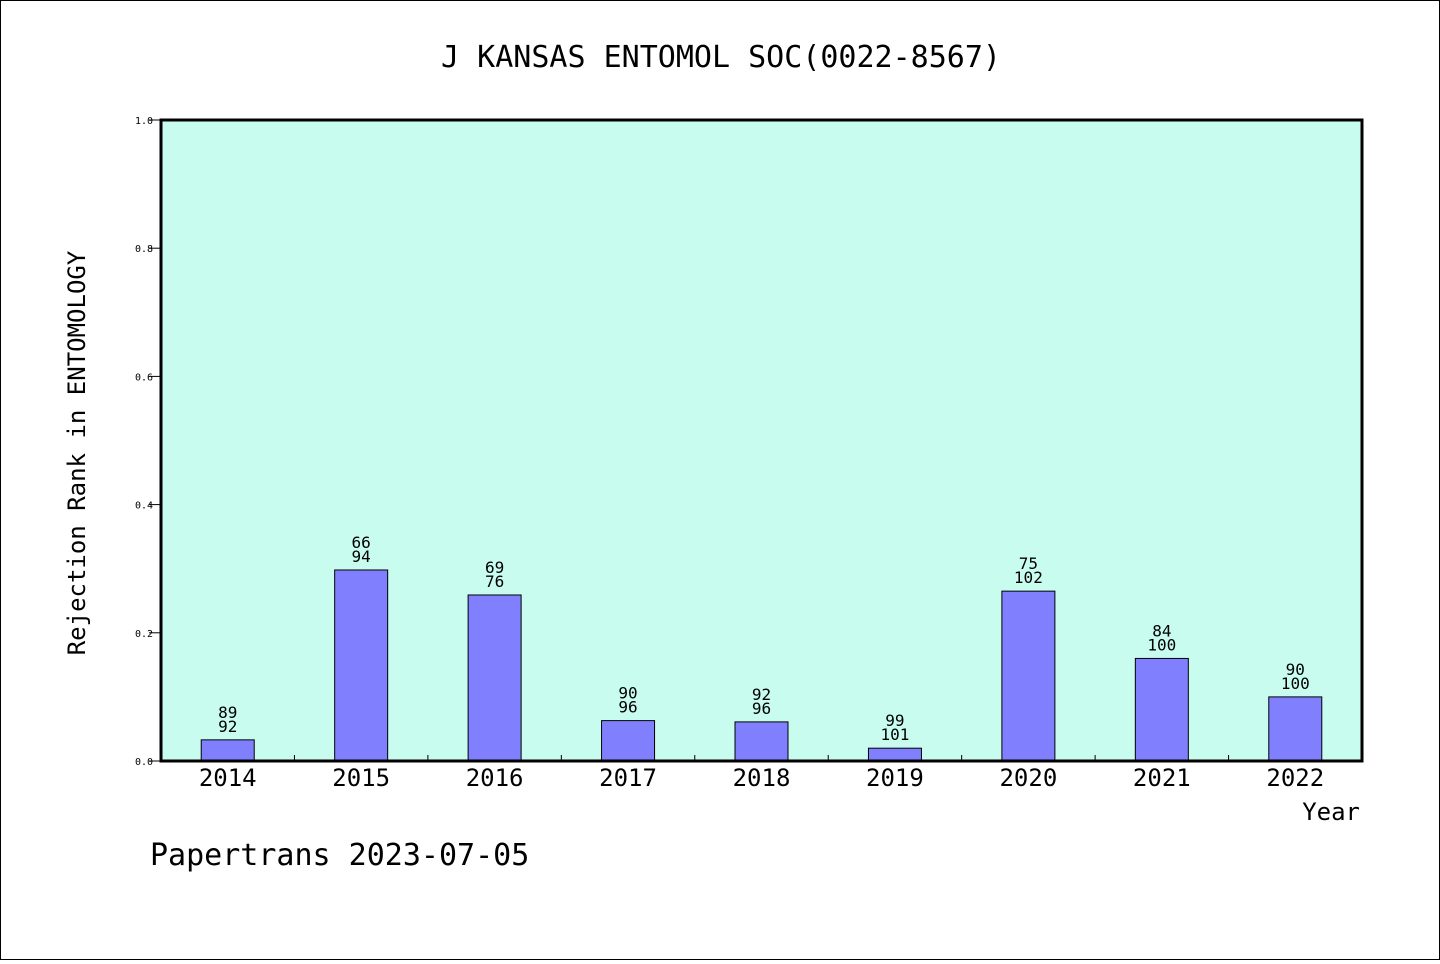  Describe the element at coordinates (628, 778) in the screenshot. I see `x-tick-label-2017: 2017` at that location.